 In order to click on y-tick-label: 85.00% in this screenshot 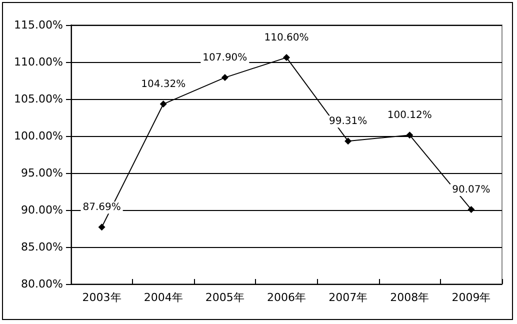, I will do `click(42, 247)`.